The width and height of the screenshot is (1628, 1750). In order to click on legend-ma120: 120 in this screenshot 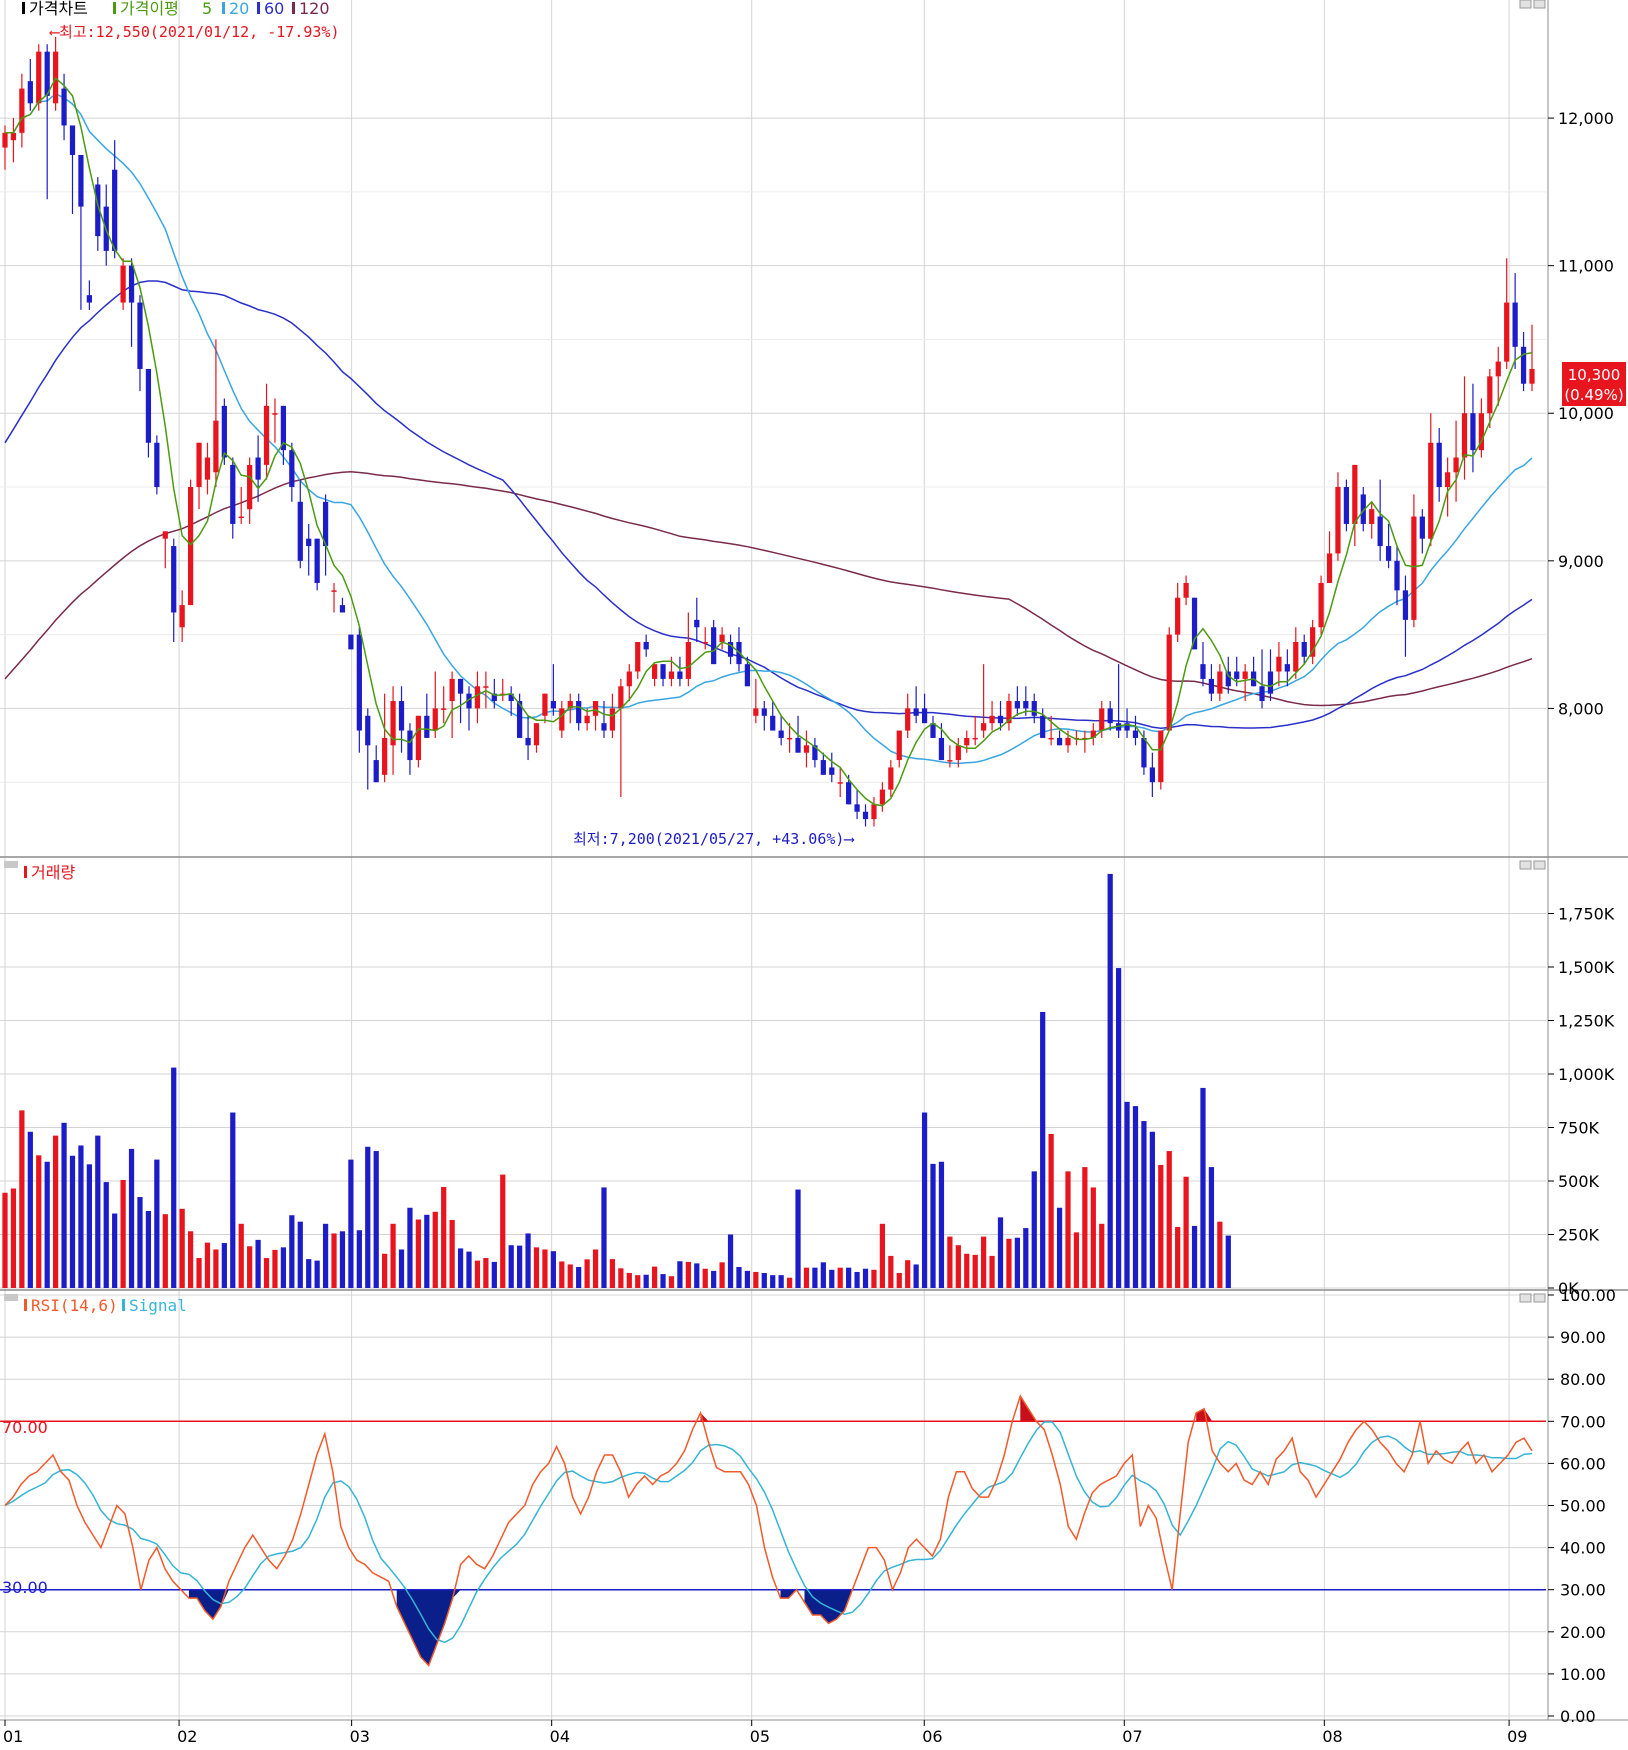, I will do `click(314, 9)`.